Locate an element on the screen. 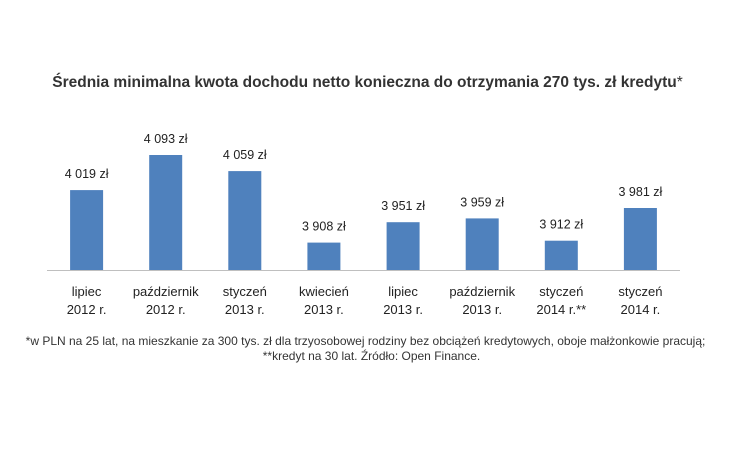 Image resolution: width=735 pixels, height=457 pixels. category-label-1-line-2: 2012 r. is located at coordinates (87, 309).